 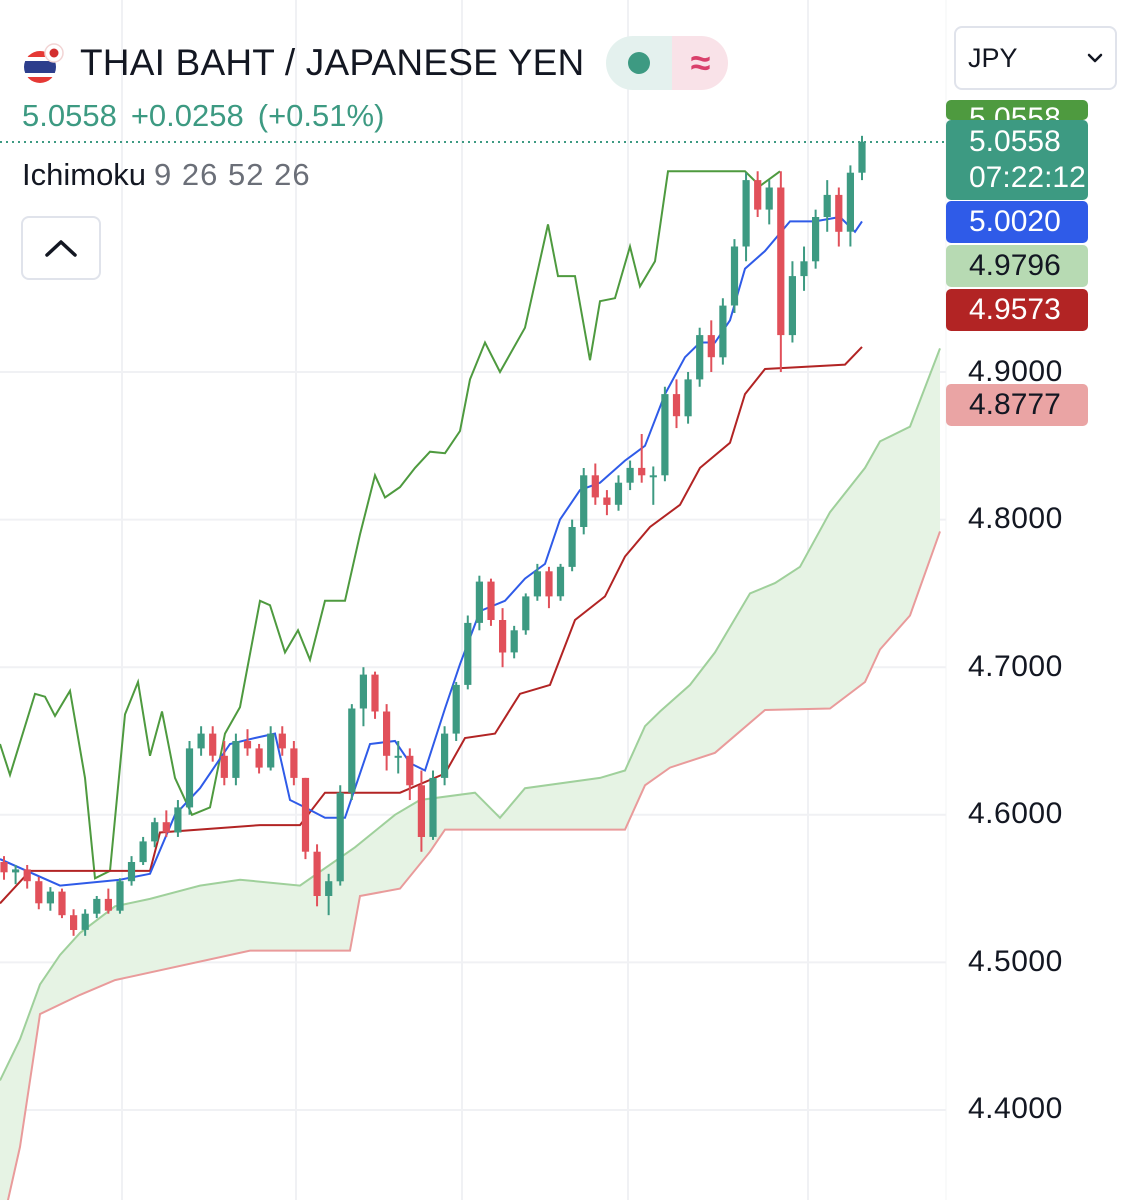 I want to click on y-axis-tick: 4.5000, so click(x=1015, y=961).